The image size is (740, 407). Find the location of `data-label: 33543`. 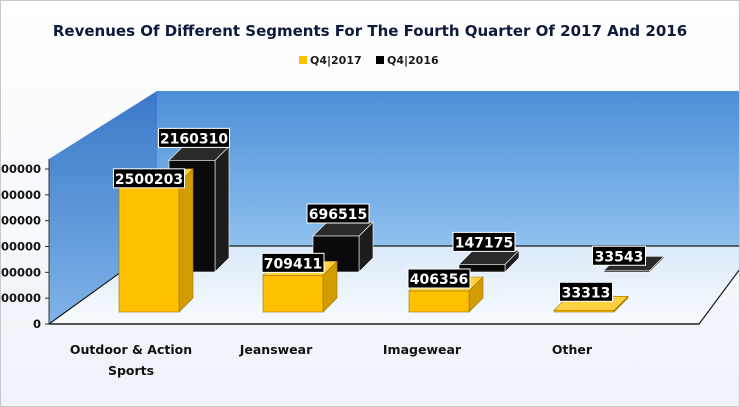

data-label: 33543 is located at coordinates (619, 257).